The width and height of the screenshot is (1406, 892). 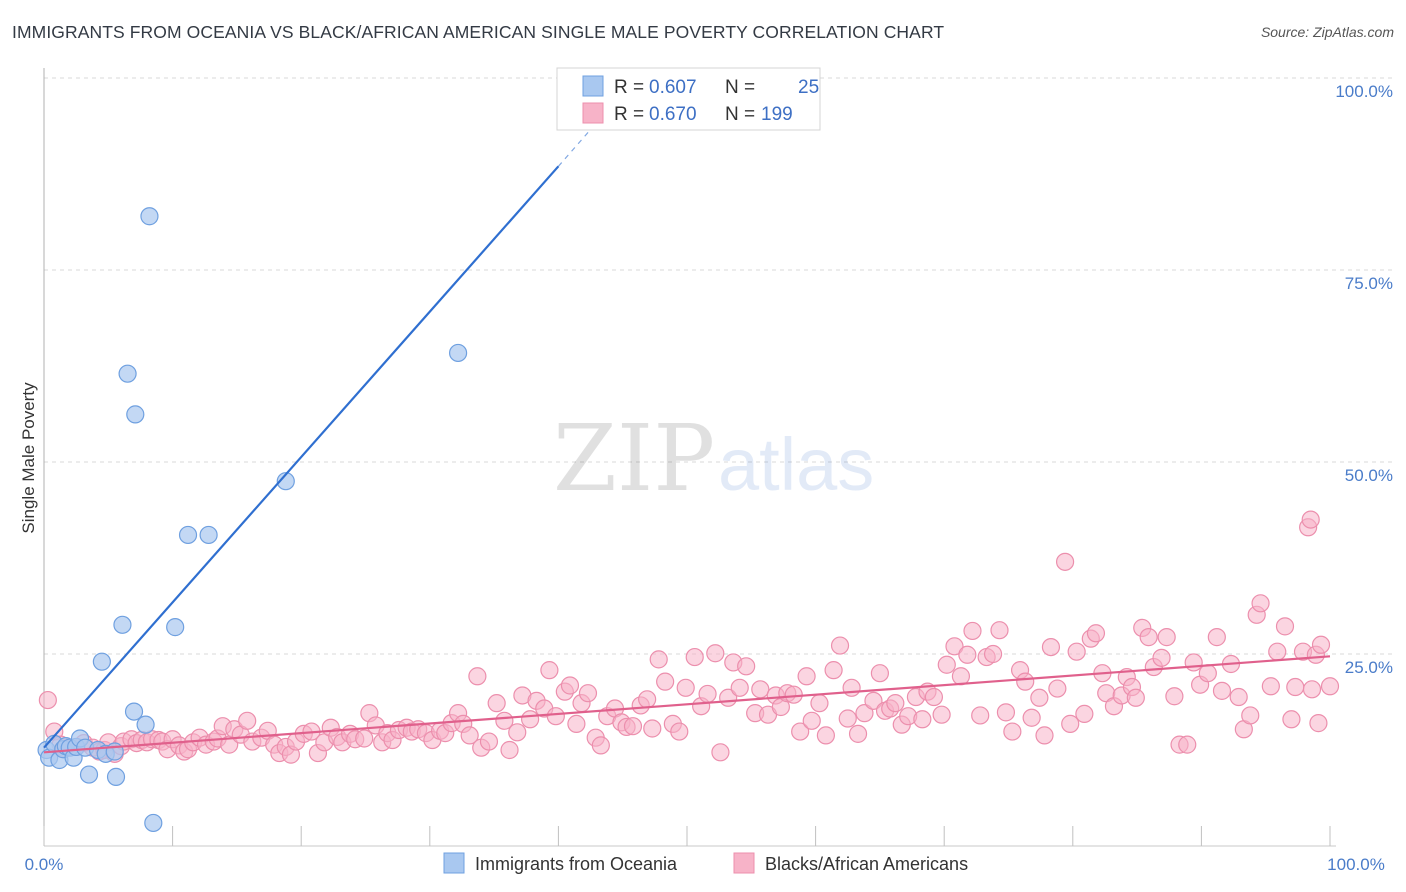 What do you see at coordinates (866, 864) in the screenshot?
I see `bottom-legend-label-pink: Blacks/African Americans` at bounding box center [866, 864].